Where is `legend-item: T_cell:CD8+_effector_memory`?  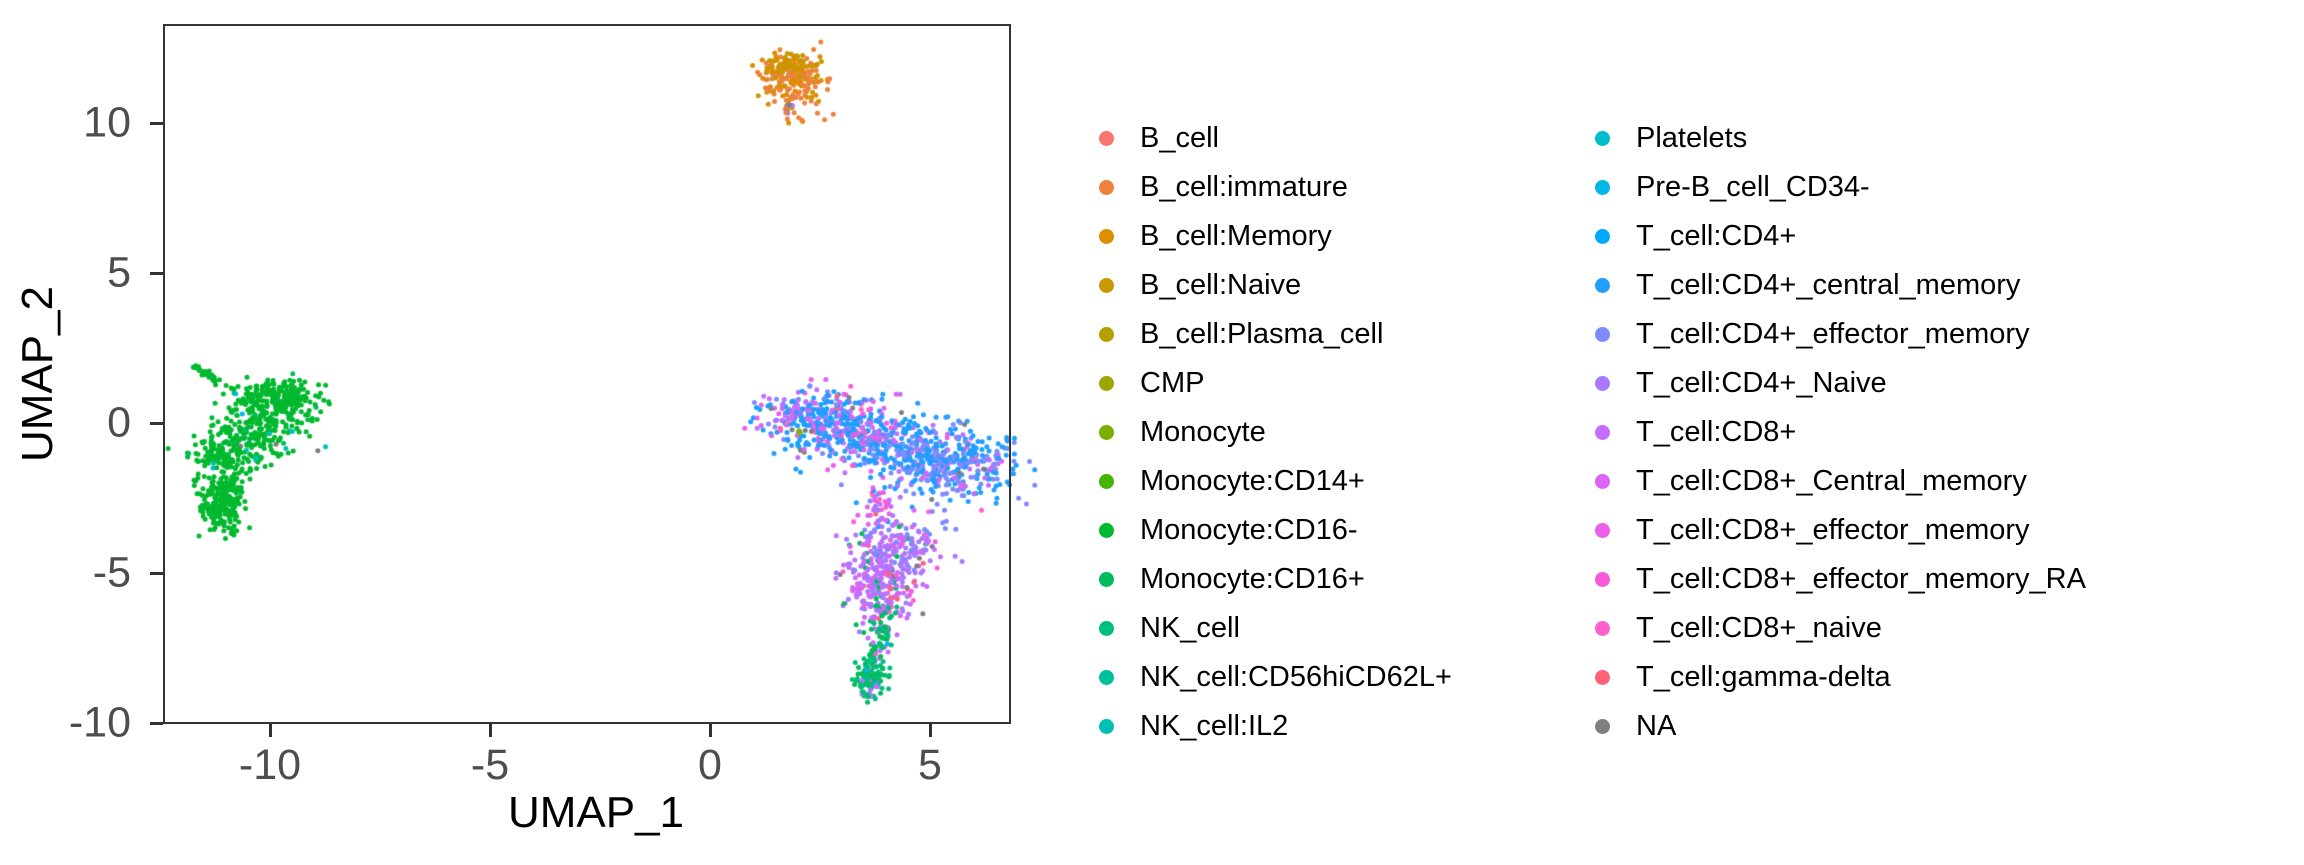
legend-item: T_cell:CD8+_effector_memory is located at coordinates (1840, 530).